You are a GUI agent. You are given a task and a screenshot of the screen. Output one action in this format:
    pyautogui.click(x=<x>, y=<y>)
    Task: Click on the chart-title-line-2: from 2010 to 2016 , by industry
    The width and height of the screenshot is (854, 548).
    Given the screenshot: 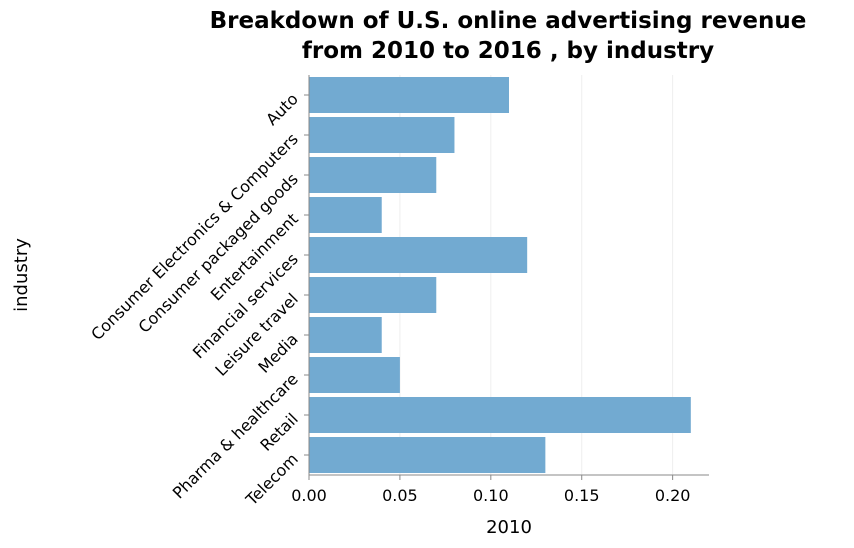 What is the action you would take?
    pyautogui.click(x=508, y=51)
    